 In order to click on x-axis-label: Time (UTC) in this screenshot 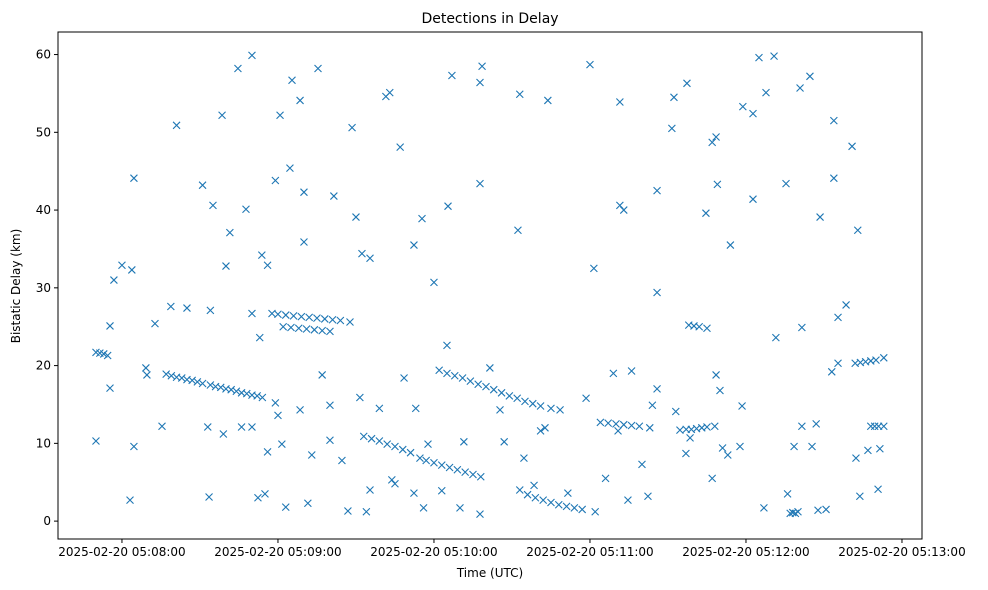, I will do `click(489, 573)`.